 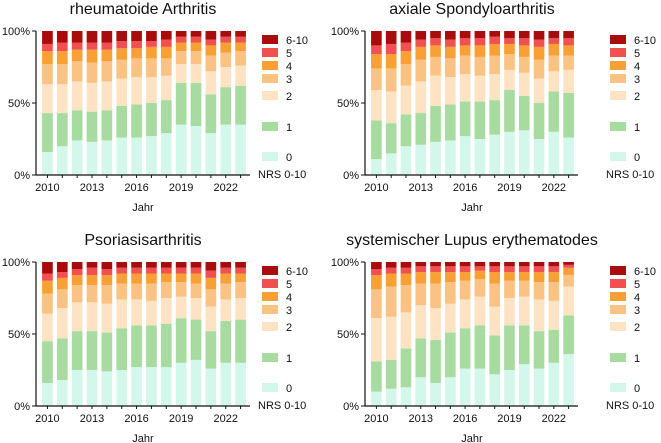 I want to click on x-tick-label: 2016, so click(x=136, y=419).